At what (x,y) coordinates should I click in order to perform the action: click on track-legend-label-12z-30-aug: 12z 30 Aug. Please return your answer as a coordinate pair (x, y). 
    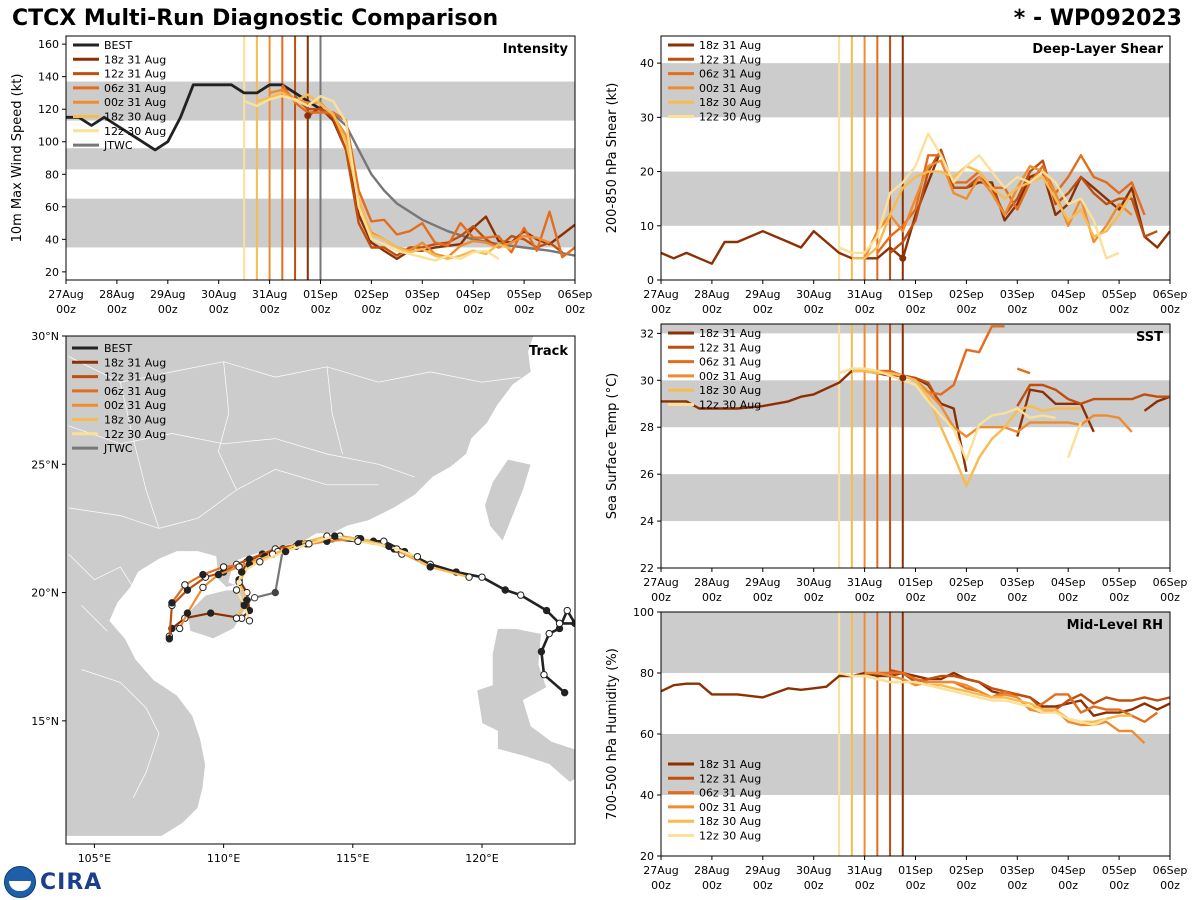
    Looking at the image, I should click on (135, 434).